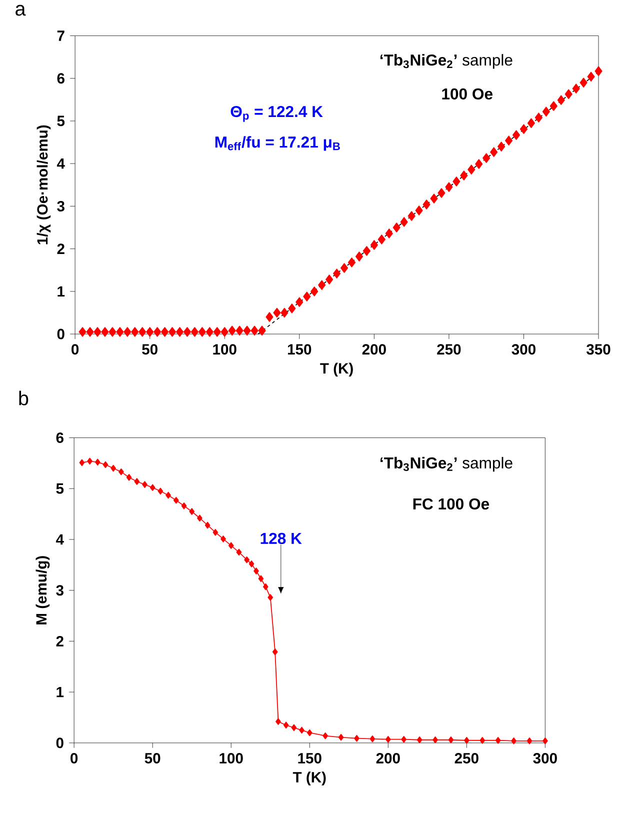 This screenshot has width=618, height=817. What do you see at coordinates (43, 590) in the screenshot?
I see `y-axis-title: M (emu/g)` at bounding box center [43, 590].